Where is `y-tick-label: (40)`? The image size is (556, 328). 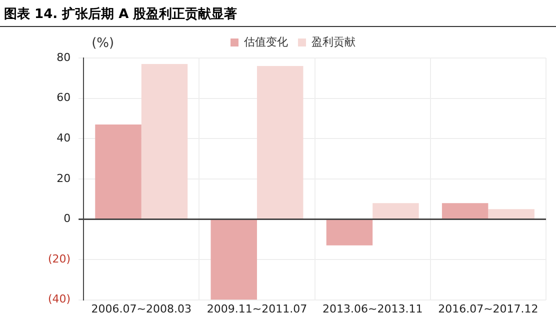
y-tick-label: (40) is located at coordinates (59, 299).